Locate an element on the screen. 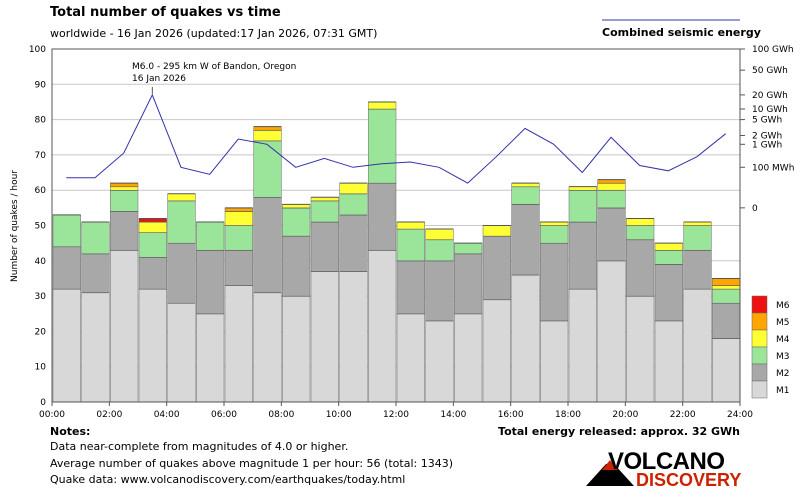 This screenshot has width=800, height=500. x-tick-label: 18:00 is located at coordinates (568, 415).